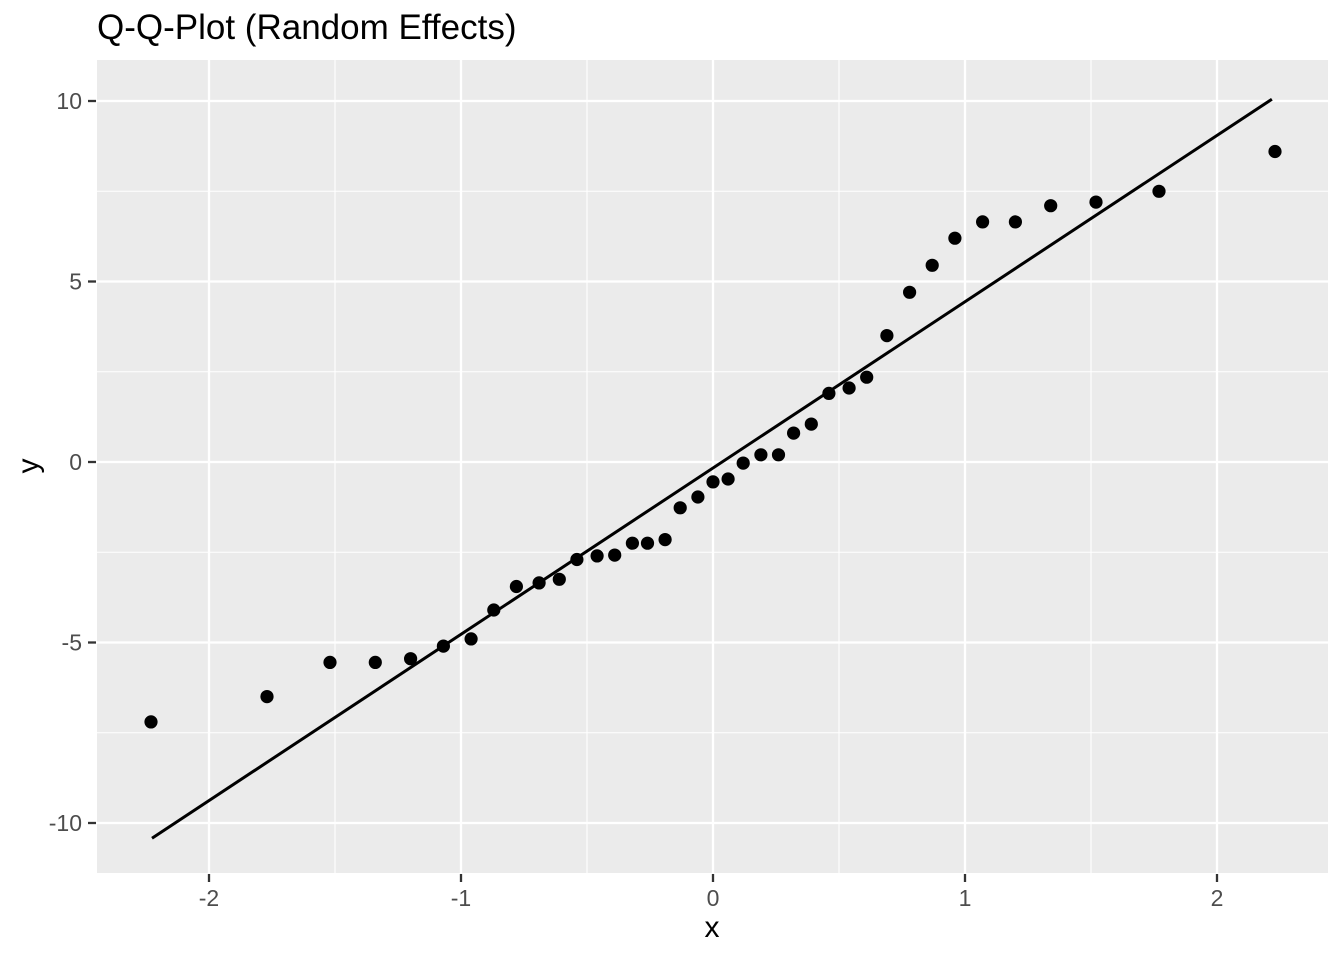 Image resolution: width=1344 pixels, height=960 pixels. What do you see at coordinates (306, 27) in the screenshot?
I see `plot-title: Q-Q-Plot (Random Effects)` at bounding box center [306, 27].